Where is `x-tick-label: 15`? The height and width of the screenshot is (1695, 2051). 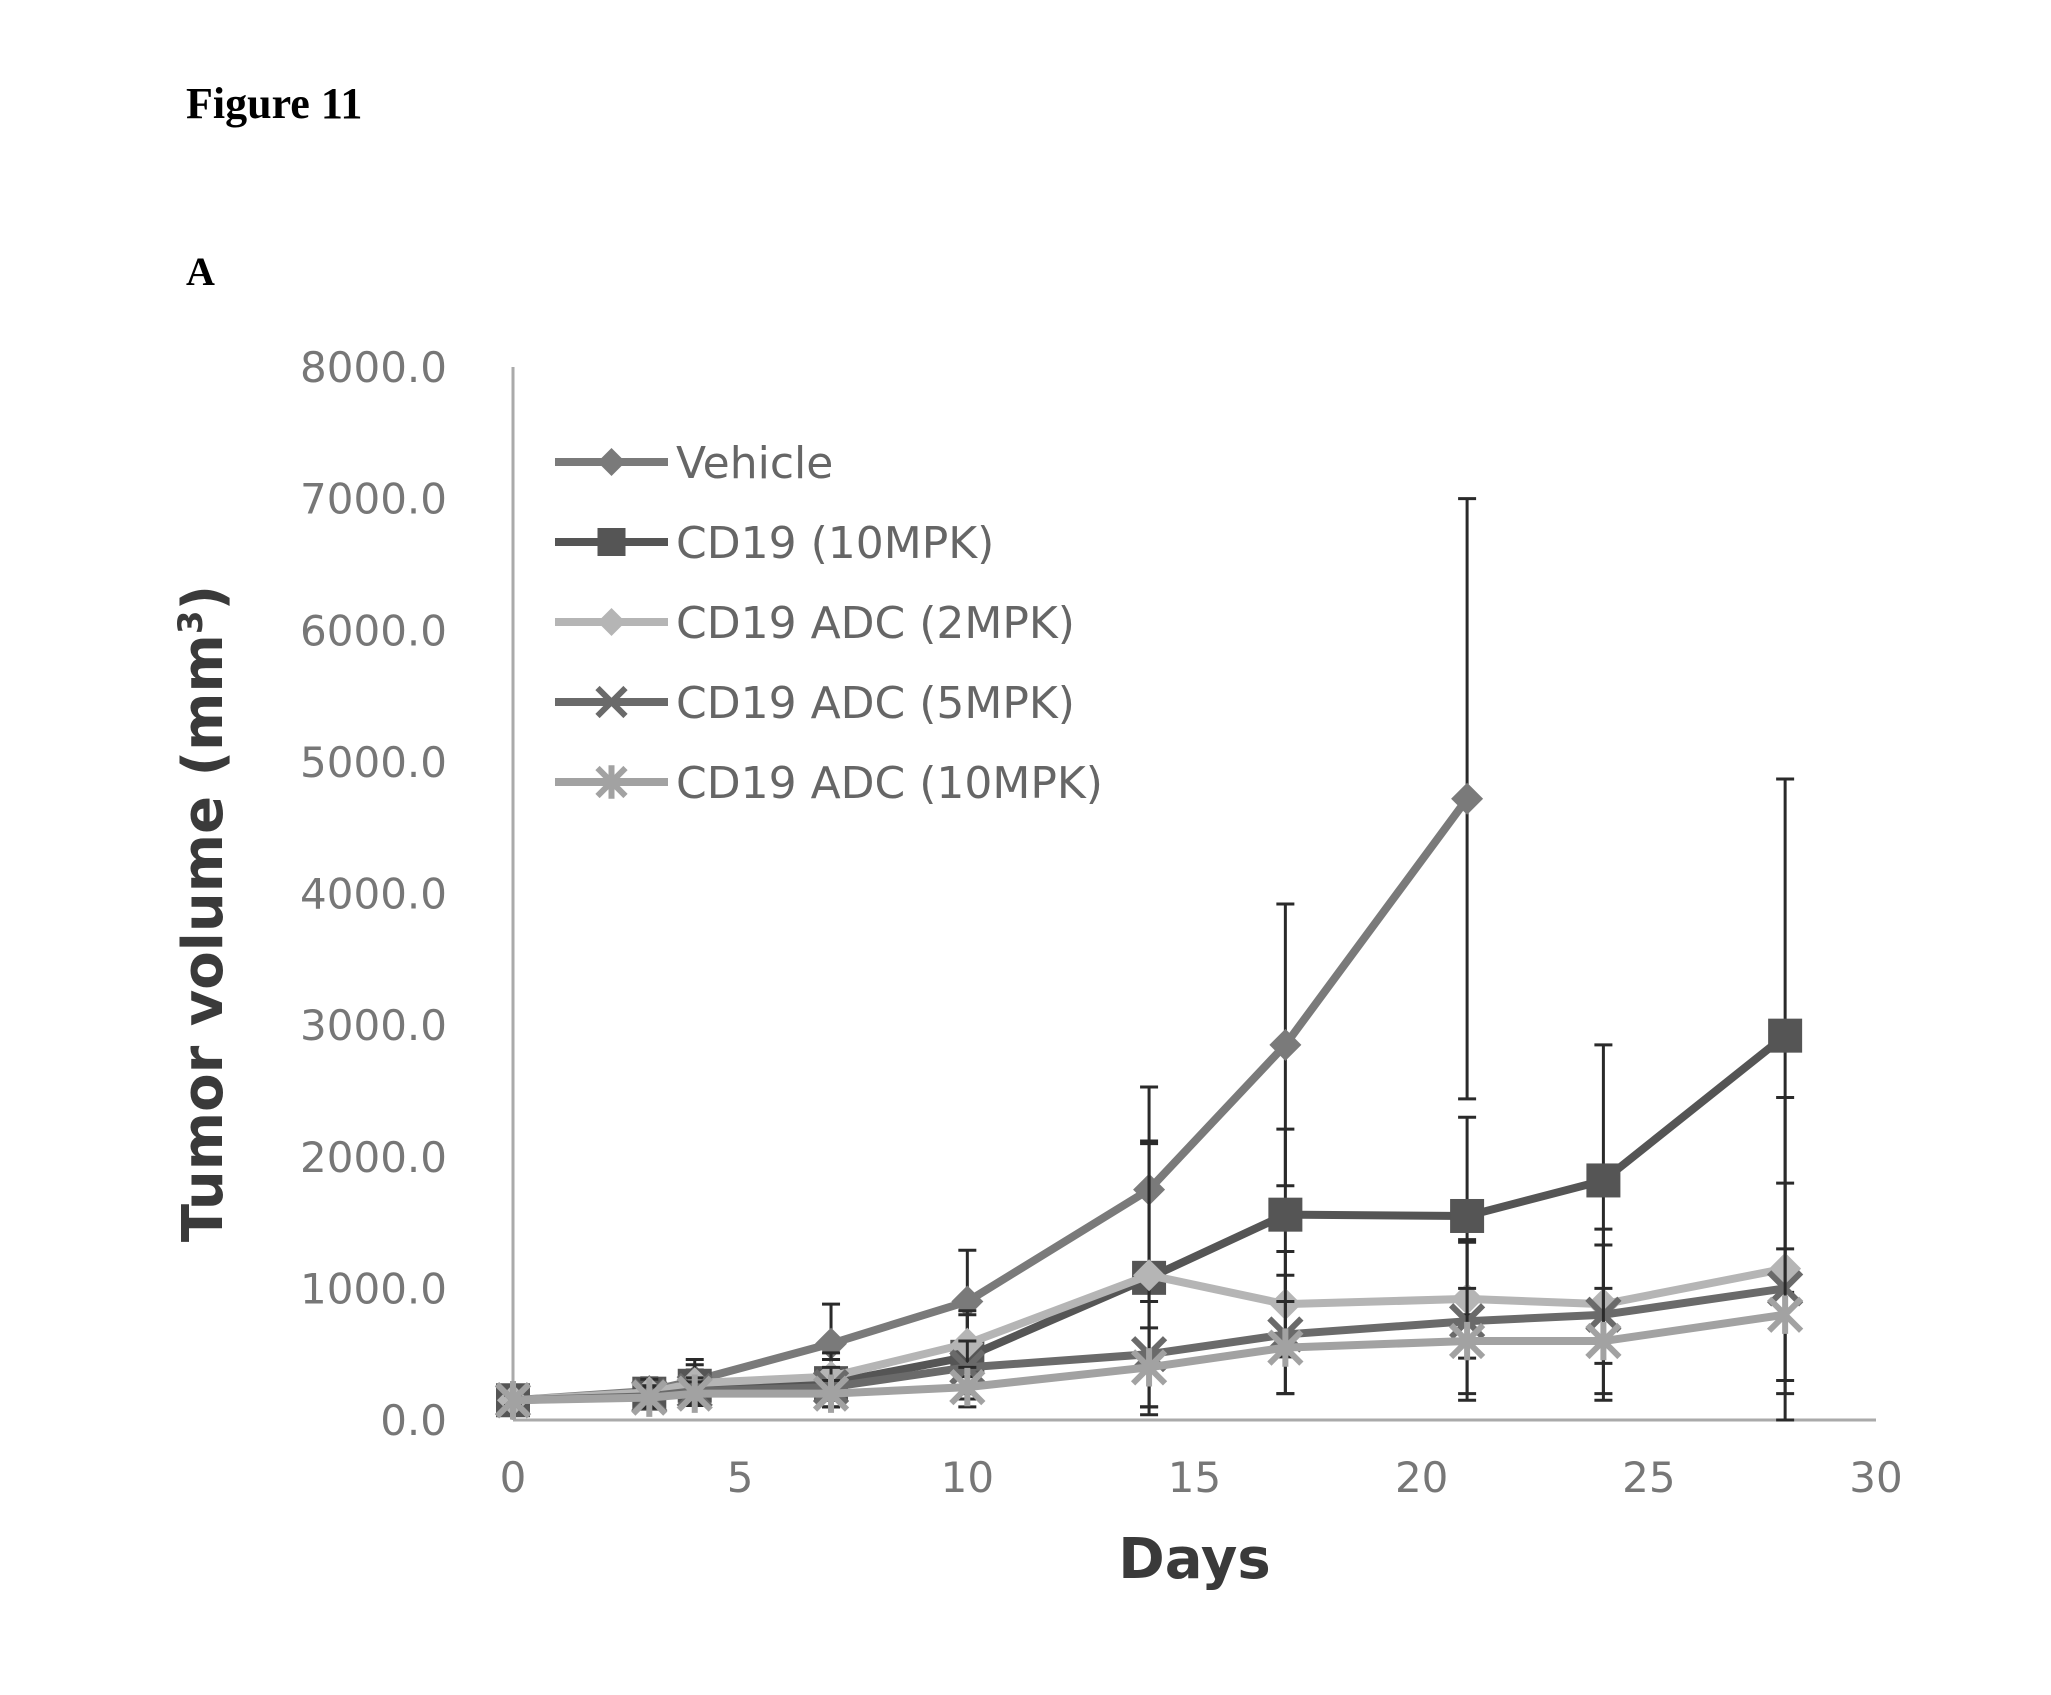 x-tick-label: 15 is located at coordinates (1194, 1477).